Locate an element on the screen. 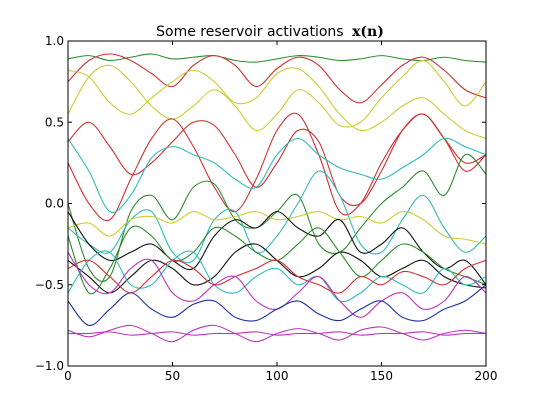  x-tick-label: 150 is located at coordinates (381, 376).